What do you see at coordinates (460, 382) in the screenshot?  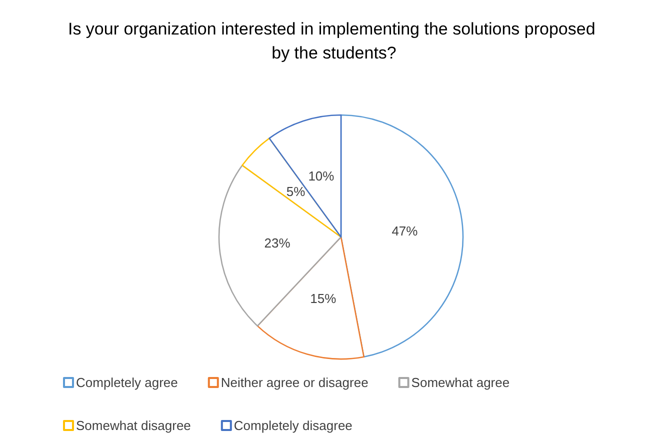 I see `legend-label: Somewhat agree` at bounding box center [460, 382].